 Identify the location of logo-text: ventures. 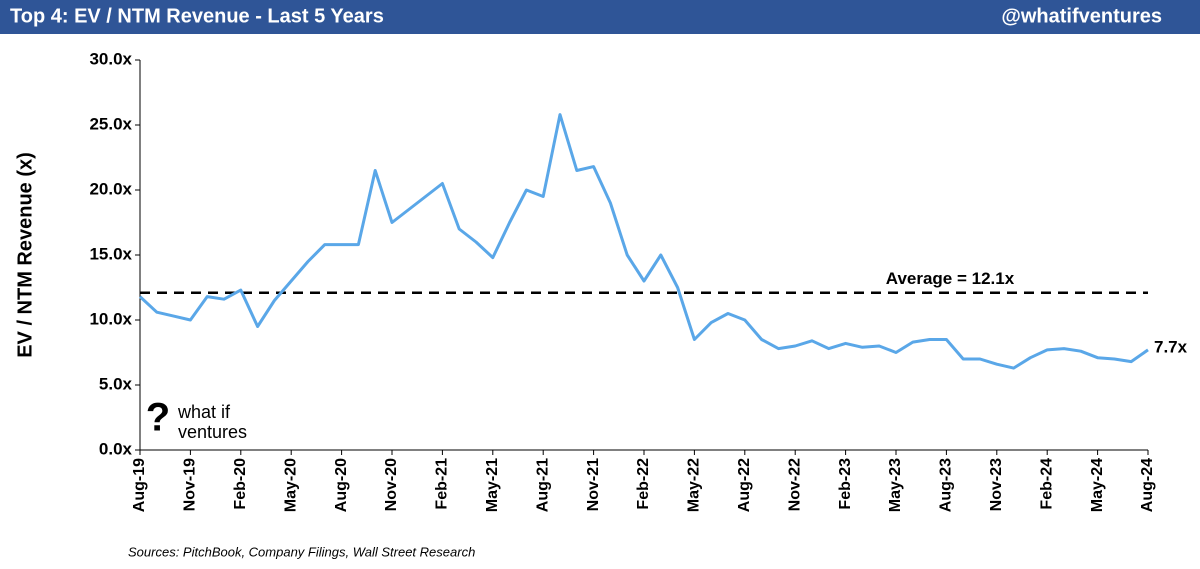
(212, 432).